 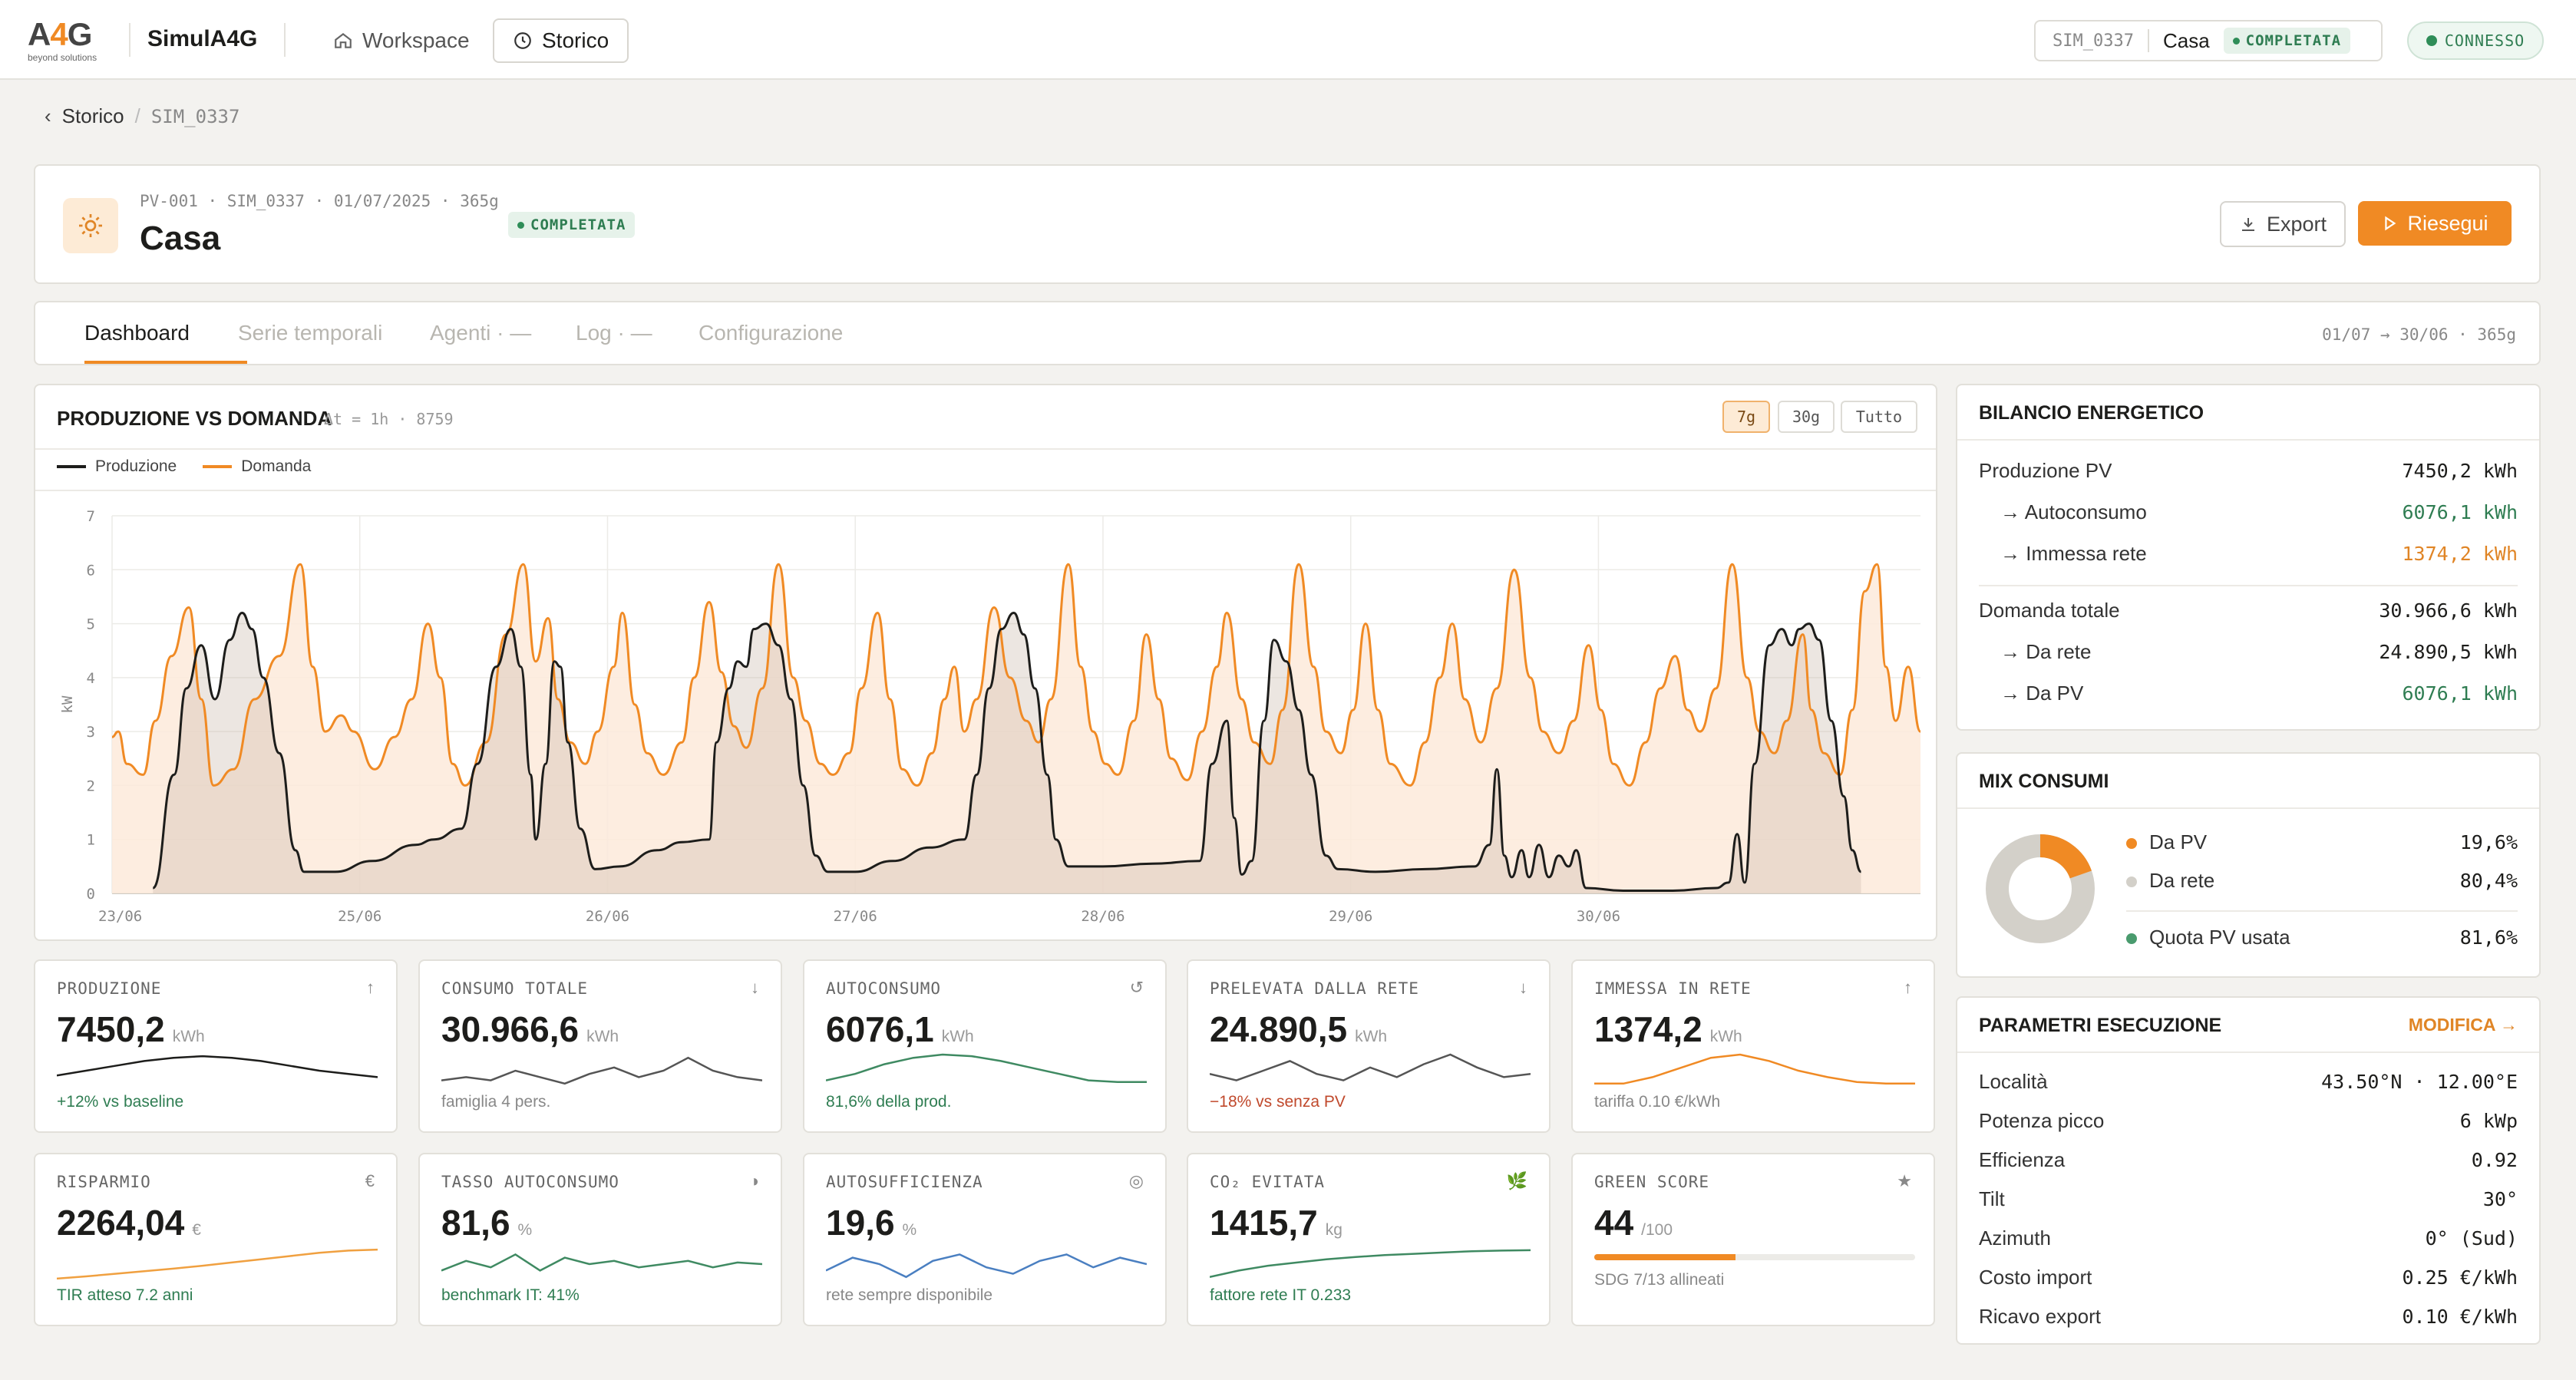 I want to click on production-area, so click(x=1007, y=753).